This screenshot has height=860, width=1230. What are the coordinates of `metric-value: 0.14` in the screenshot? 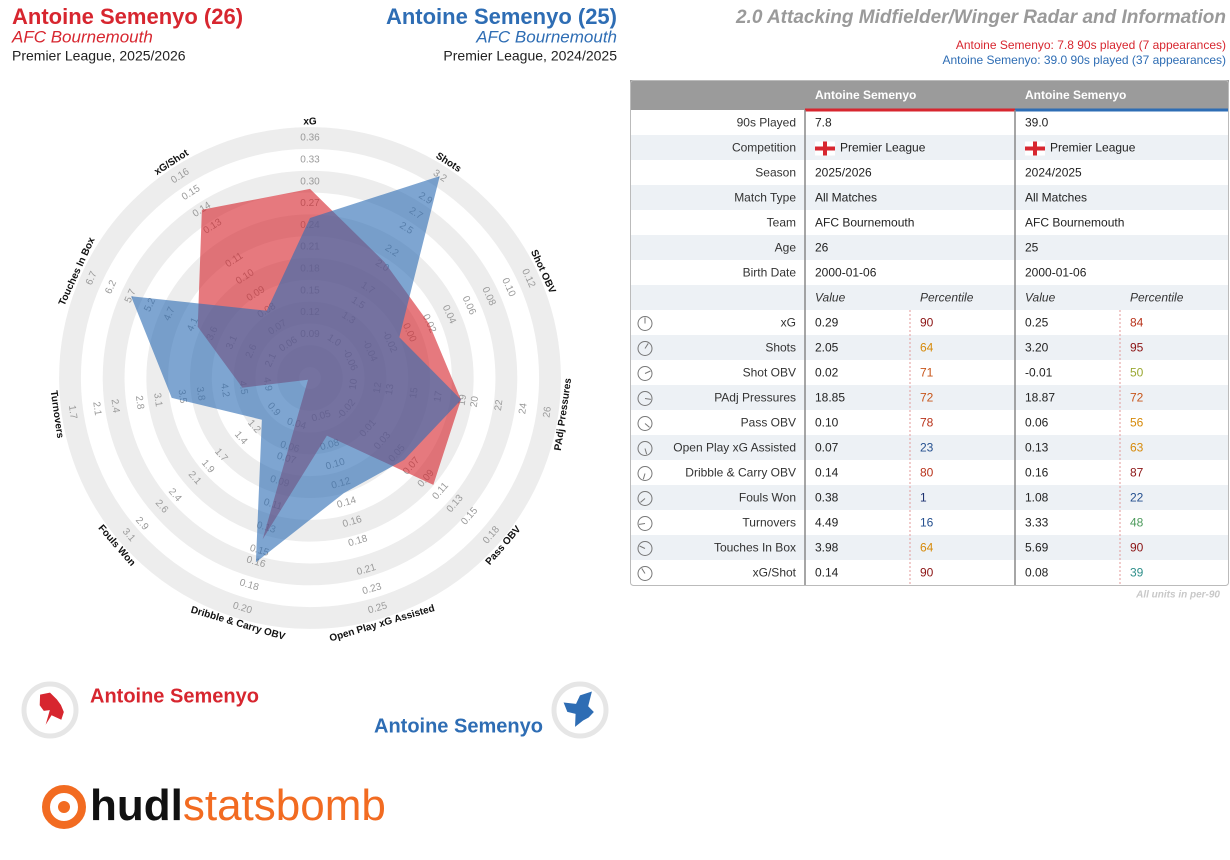 It's located at (827, 473).